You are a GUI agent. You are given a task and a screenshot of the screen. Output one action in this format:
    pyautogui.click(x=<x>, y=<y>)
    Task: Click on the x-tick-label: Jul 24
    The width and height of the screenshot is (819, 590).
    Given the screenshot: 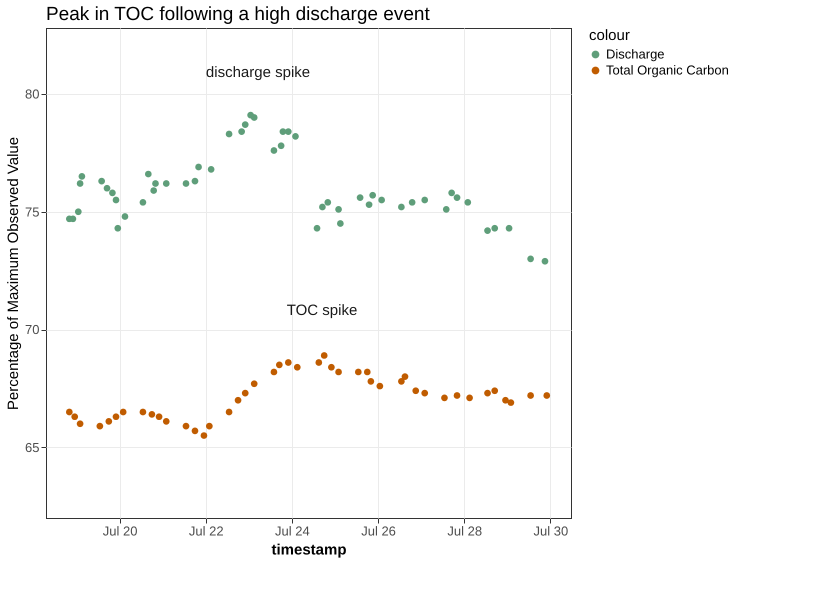 What is the action you would take?
    pyautogui.click(x=292, y=531)
    